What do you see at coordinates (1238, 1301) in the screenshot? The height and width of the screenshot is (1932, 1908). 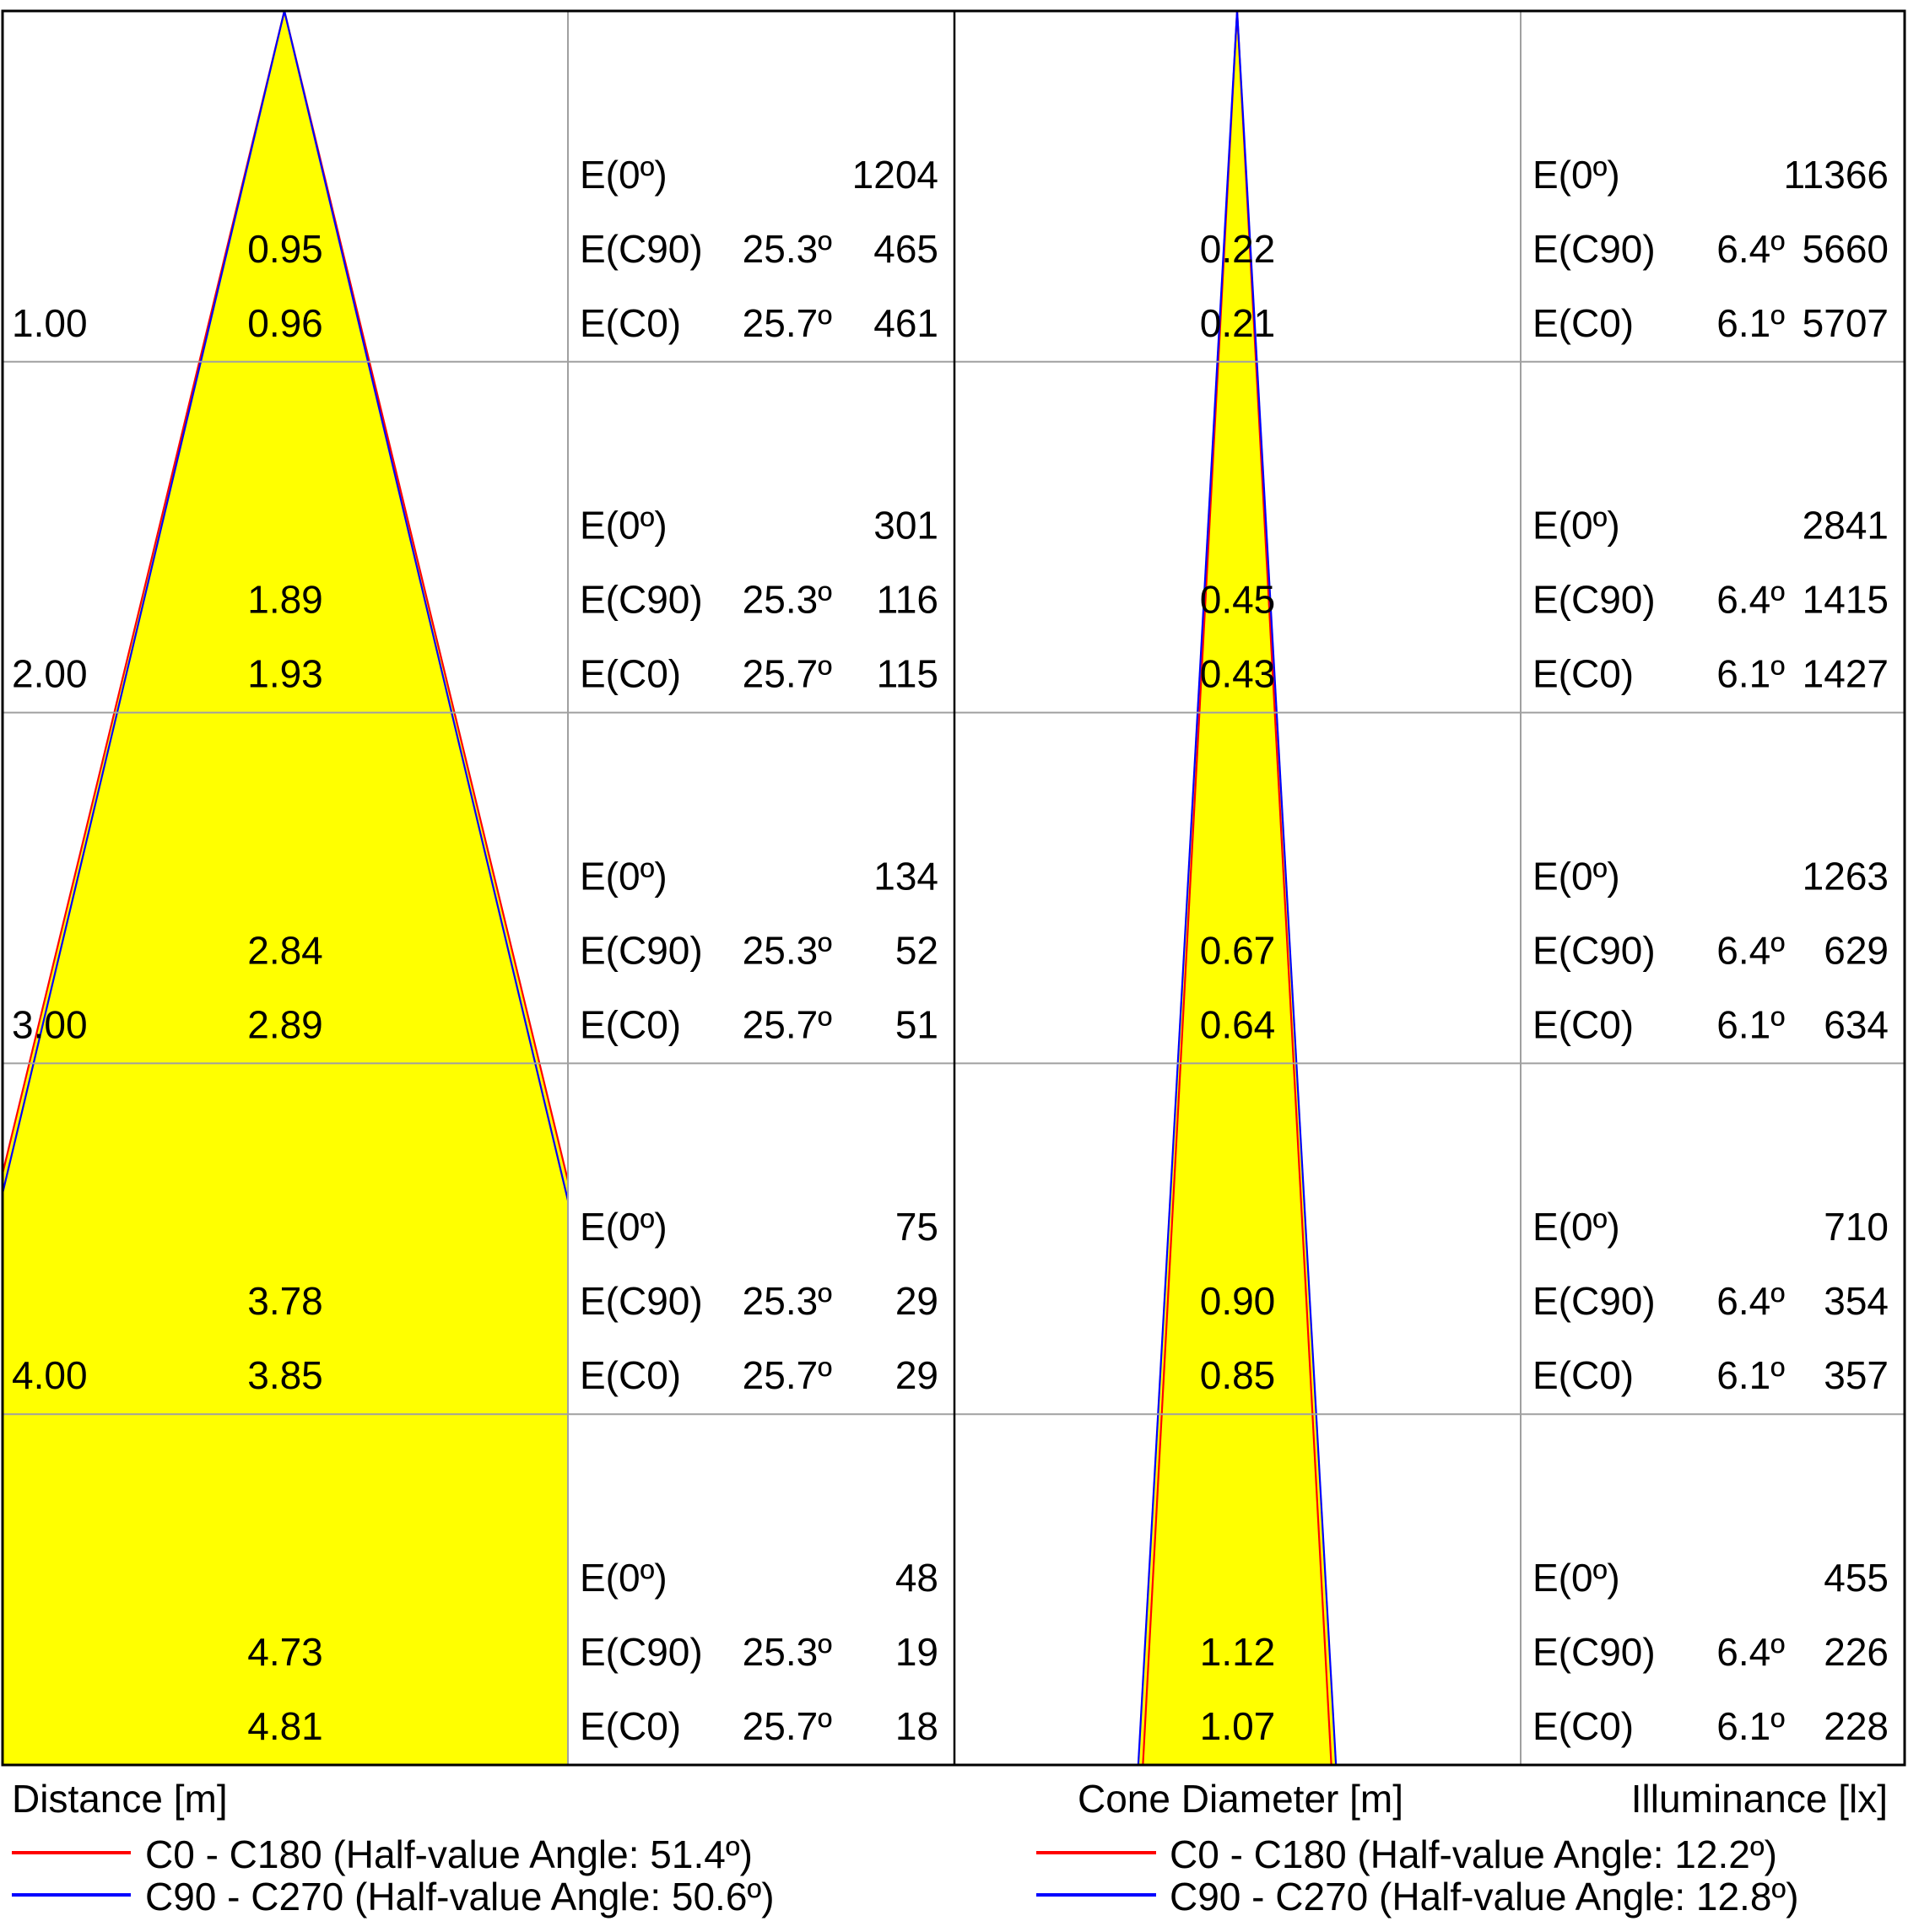 I see `cone-c90-label: 0.90` at bounding box center [1238, 1301].